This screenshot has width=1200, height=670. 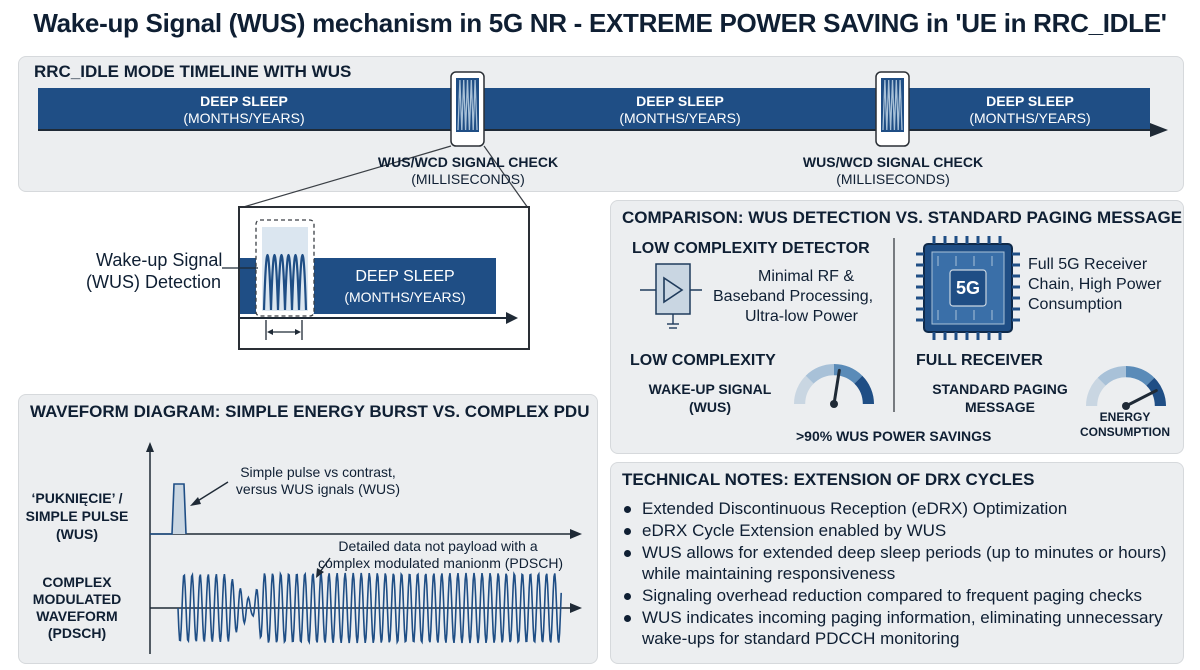 What do you see at coordinates (193, 71) in the screenshot?
I see `timeline-heading: RRC_IDLE MODE TIMELINE WITH WUS` at bounding box center [193, 71].